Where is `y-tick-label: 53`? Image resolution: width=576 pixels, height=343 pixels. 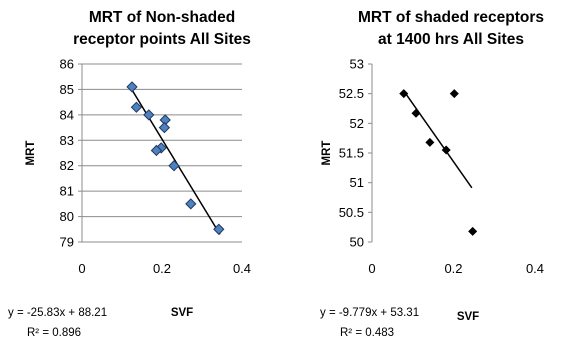
y-tick-label: 53 is located at coordinates (357, 64).